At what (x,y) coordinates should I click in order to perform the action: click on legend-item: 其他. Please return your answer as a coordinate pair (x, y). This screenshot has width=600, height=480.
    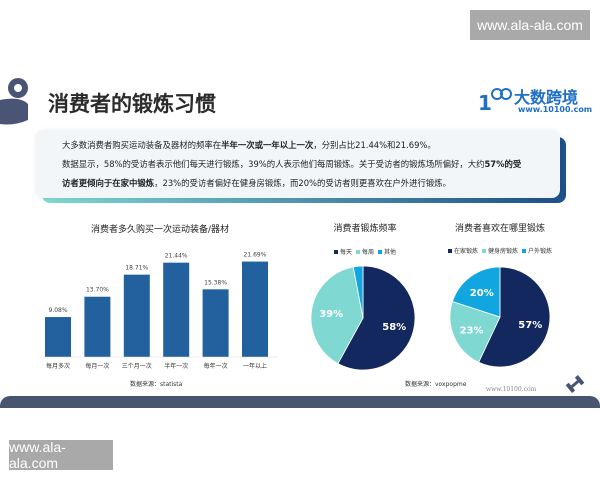
    Looking at the image, I should click on (387, 251).